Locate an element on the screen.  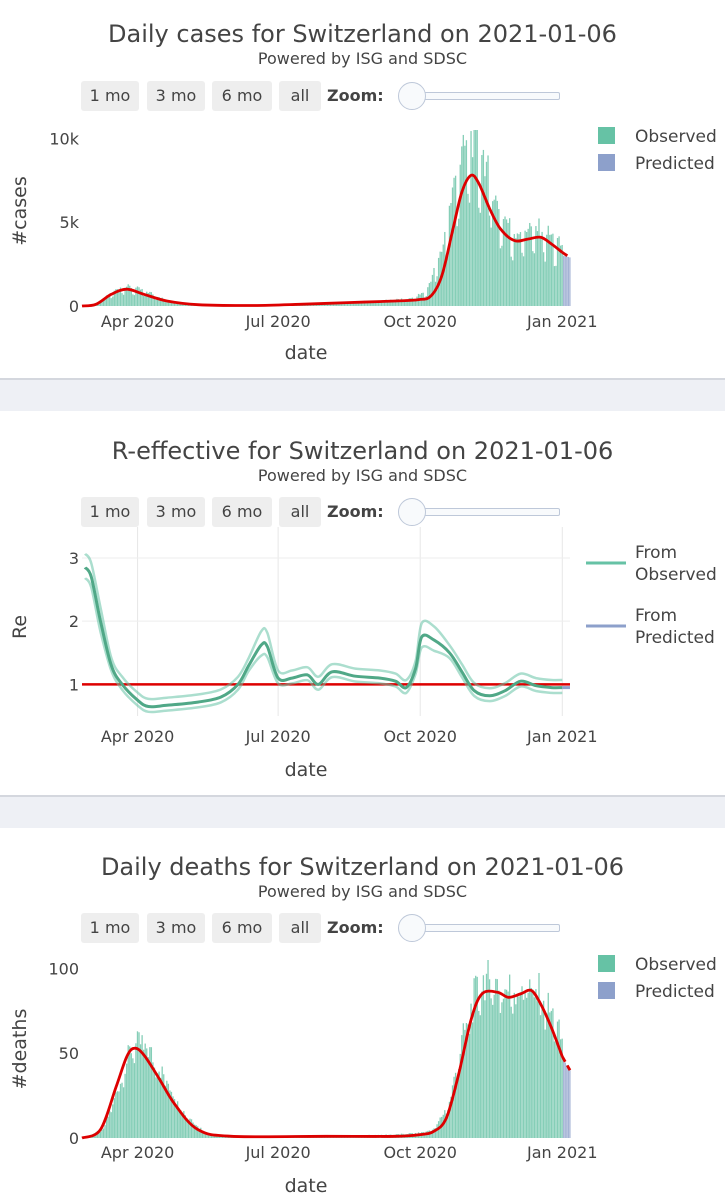
observed-bars is located at coordinates (322, 218).